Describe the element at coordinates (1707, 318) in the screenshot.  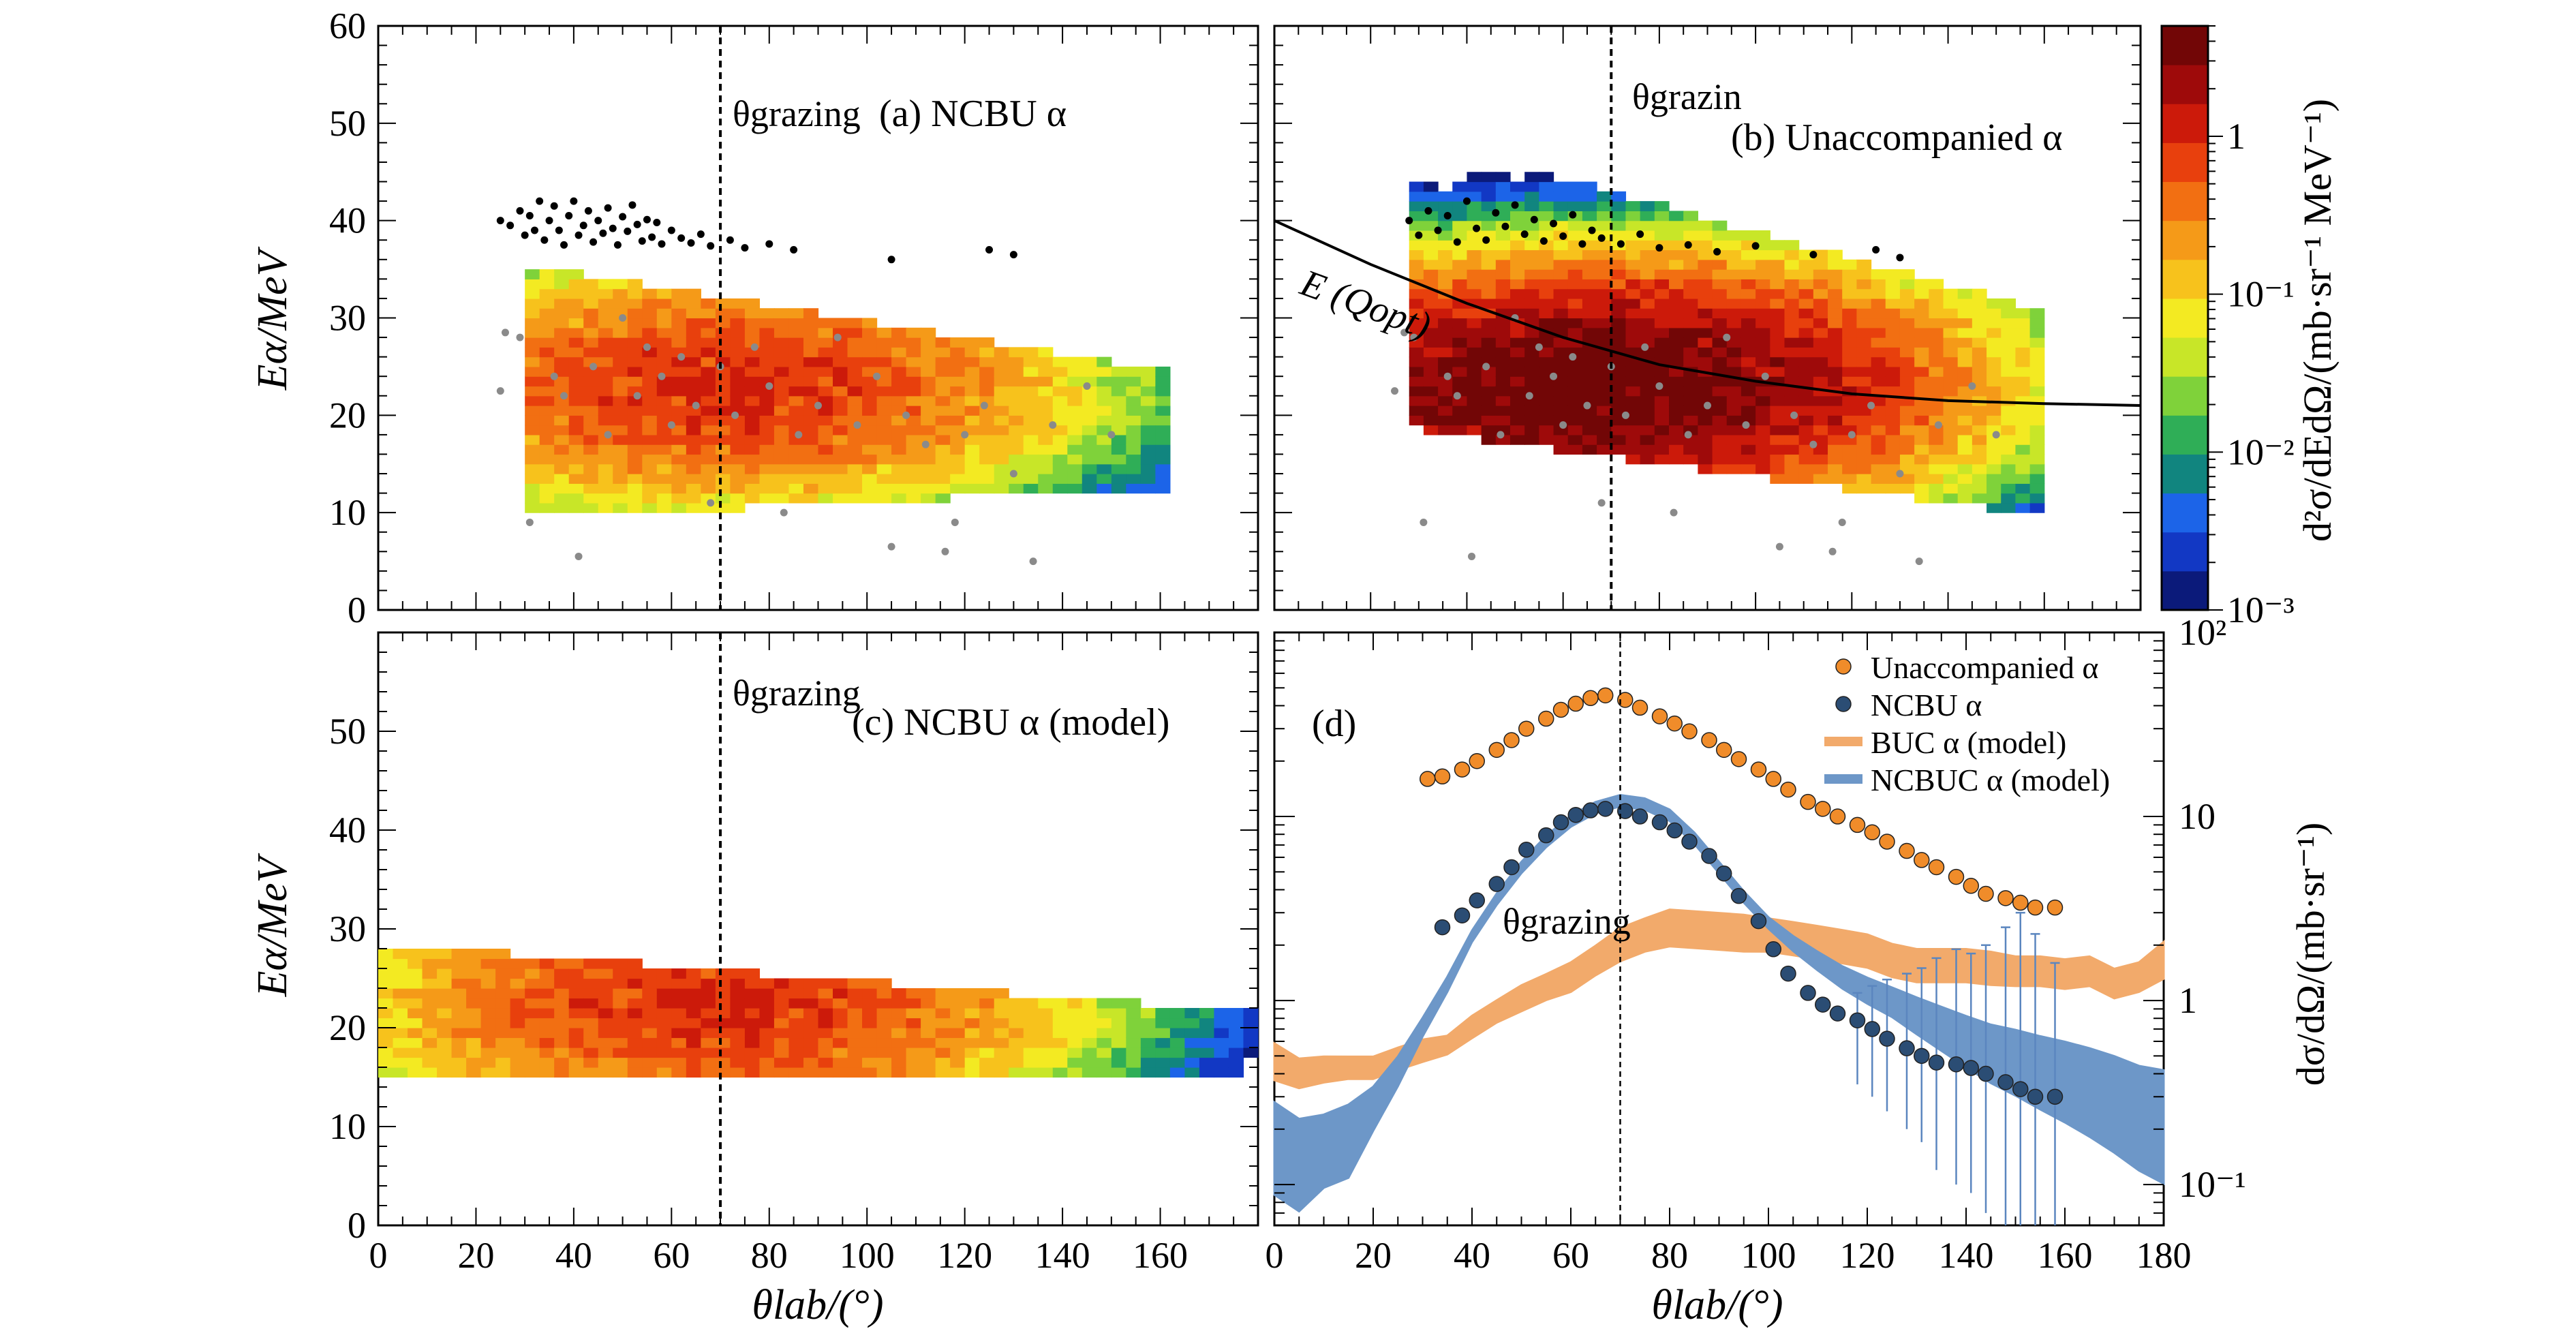
I see `panel-b-plot` at that location.